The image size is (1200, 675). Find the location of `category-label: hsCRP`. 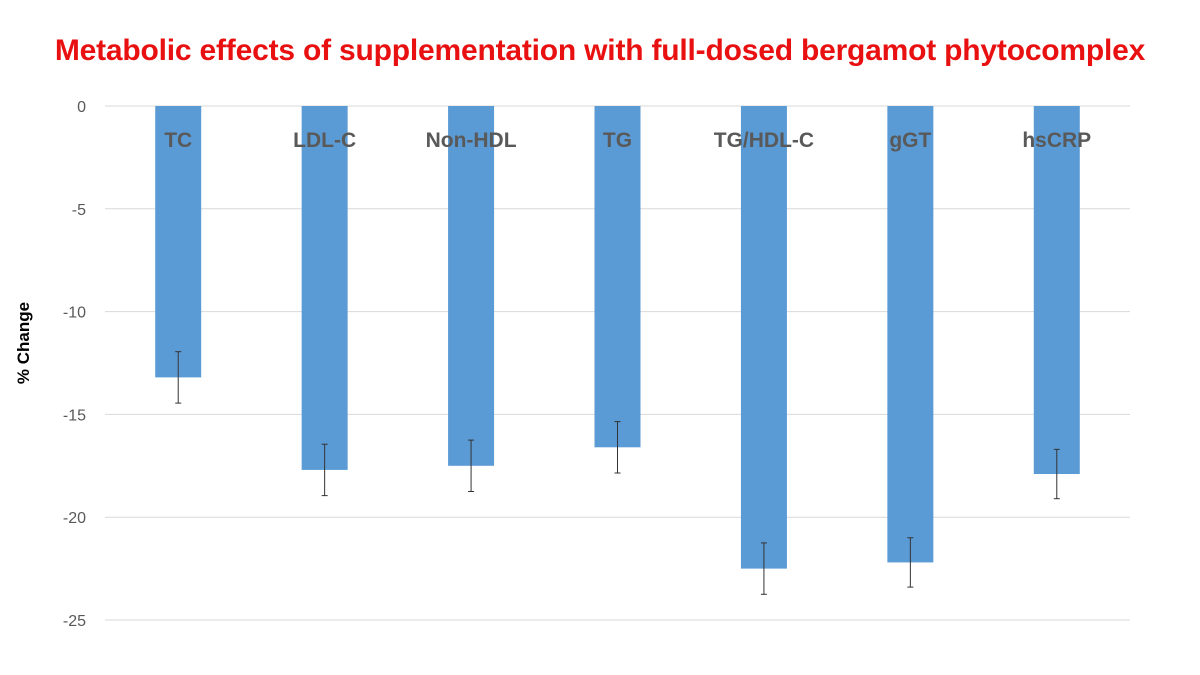

category-label: hsCRP is located at coordinates (1056, 140).